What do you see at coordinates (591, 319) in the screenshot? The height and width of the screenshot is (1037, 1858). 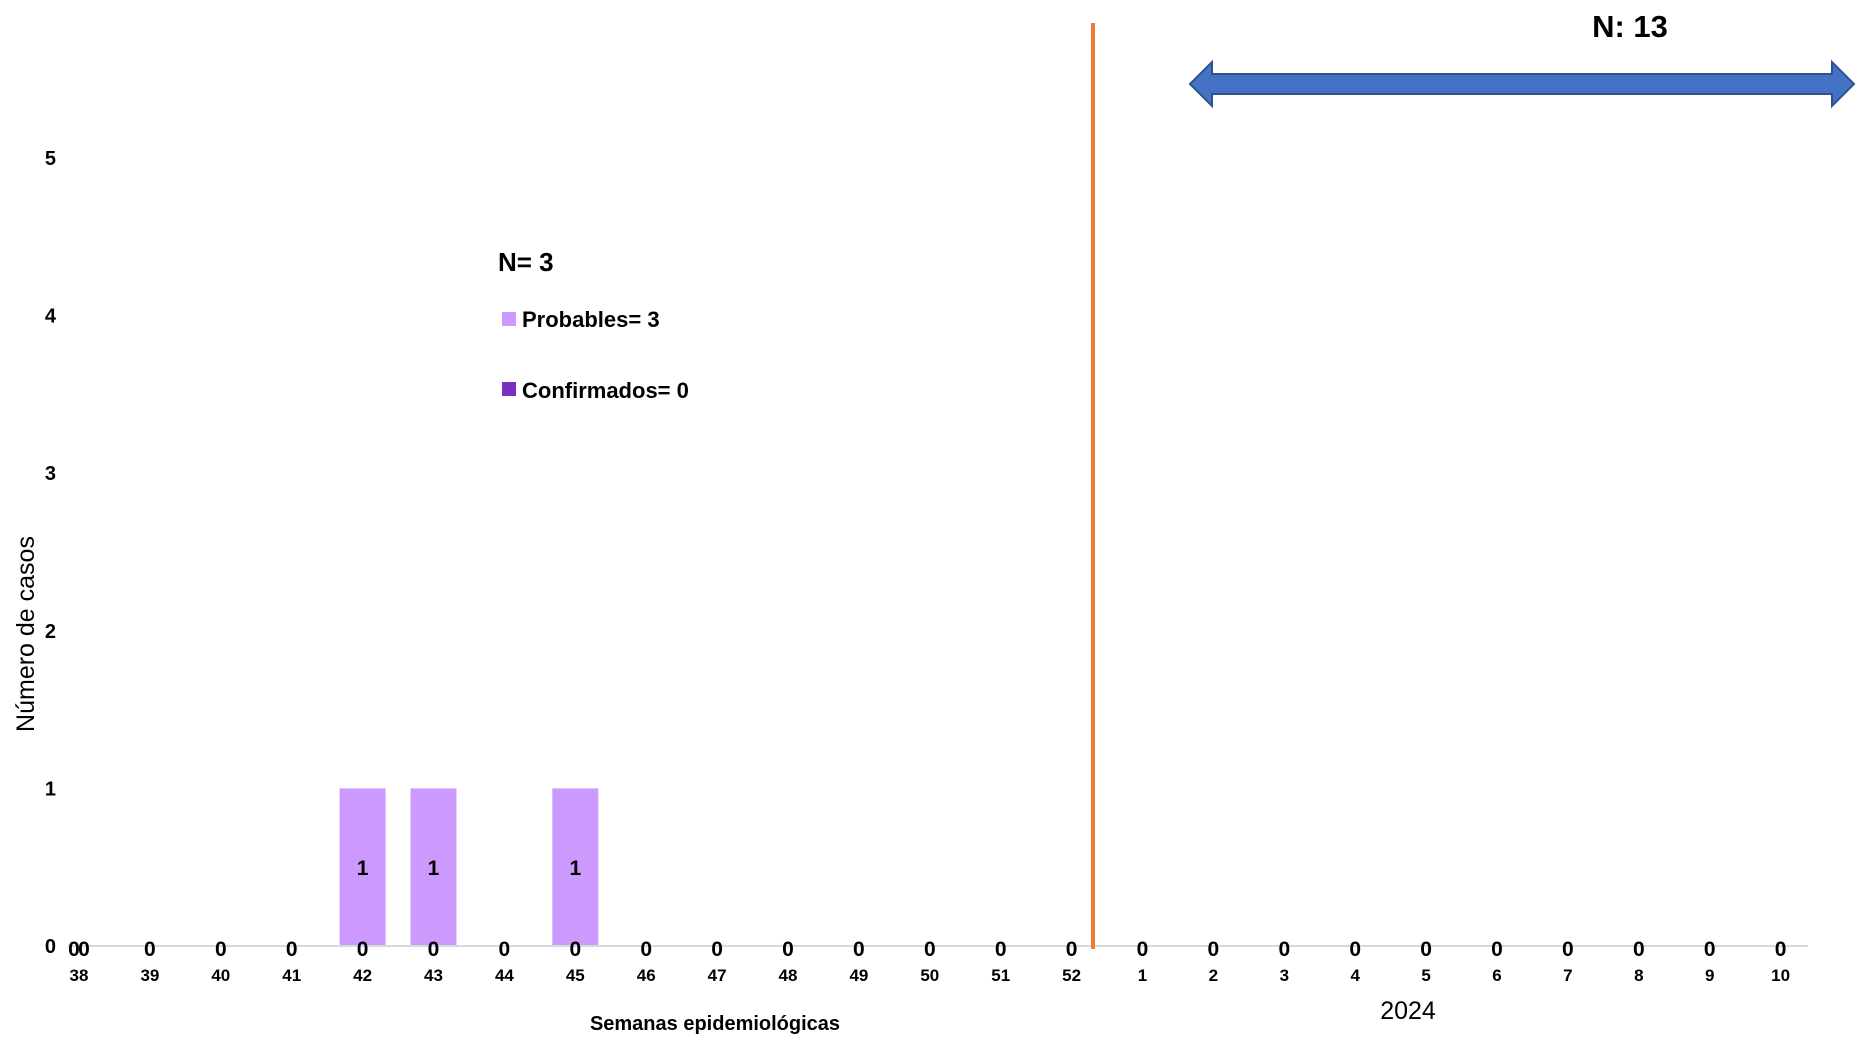 I see `legend-label-probables: Probables= 3` at bounding box center [591, 319].